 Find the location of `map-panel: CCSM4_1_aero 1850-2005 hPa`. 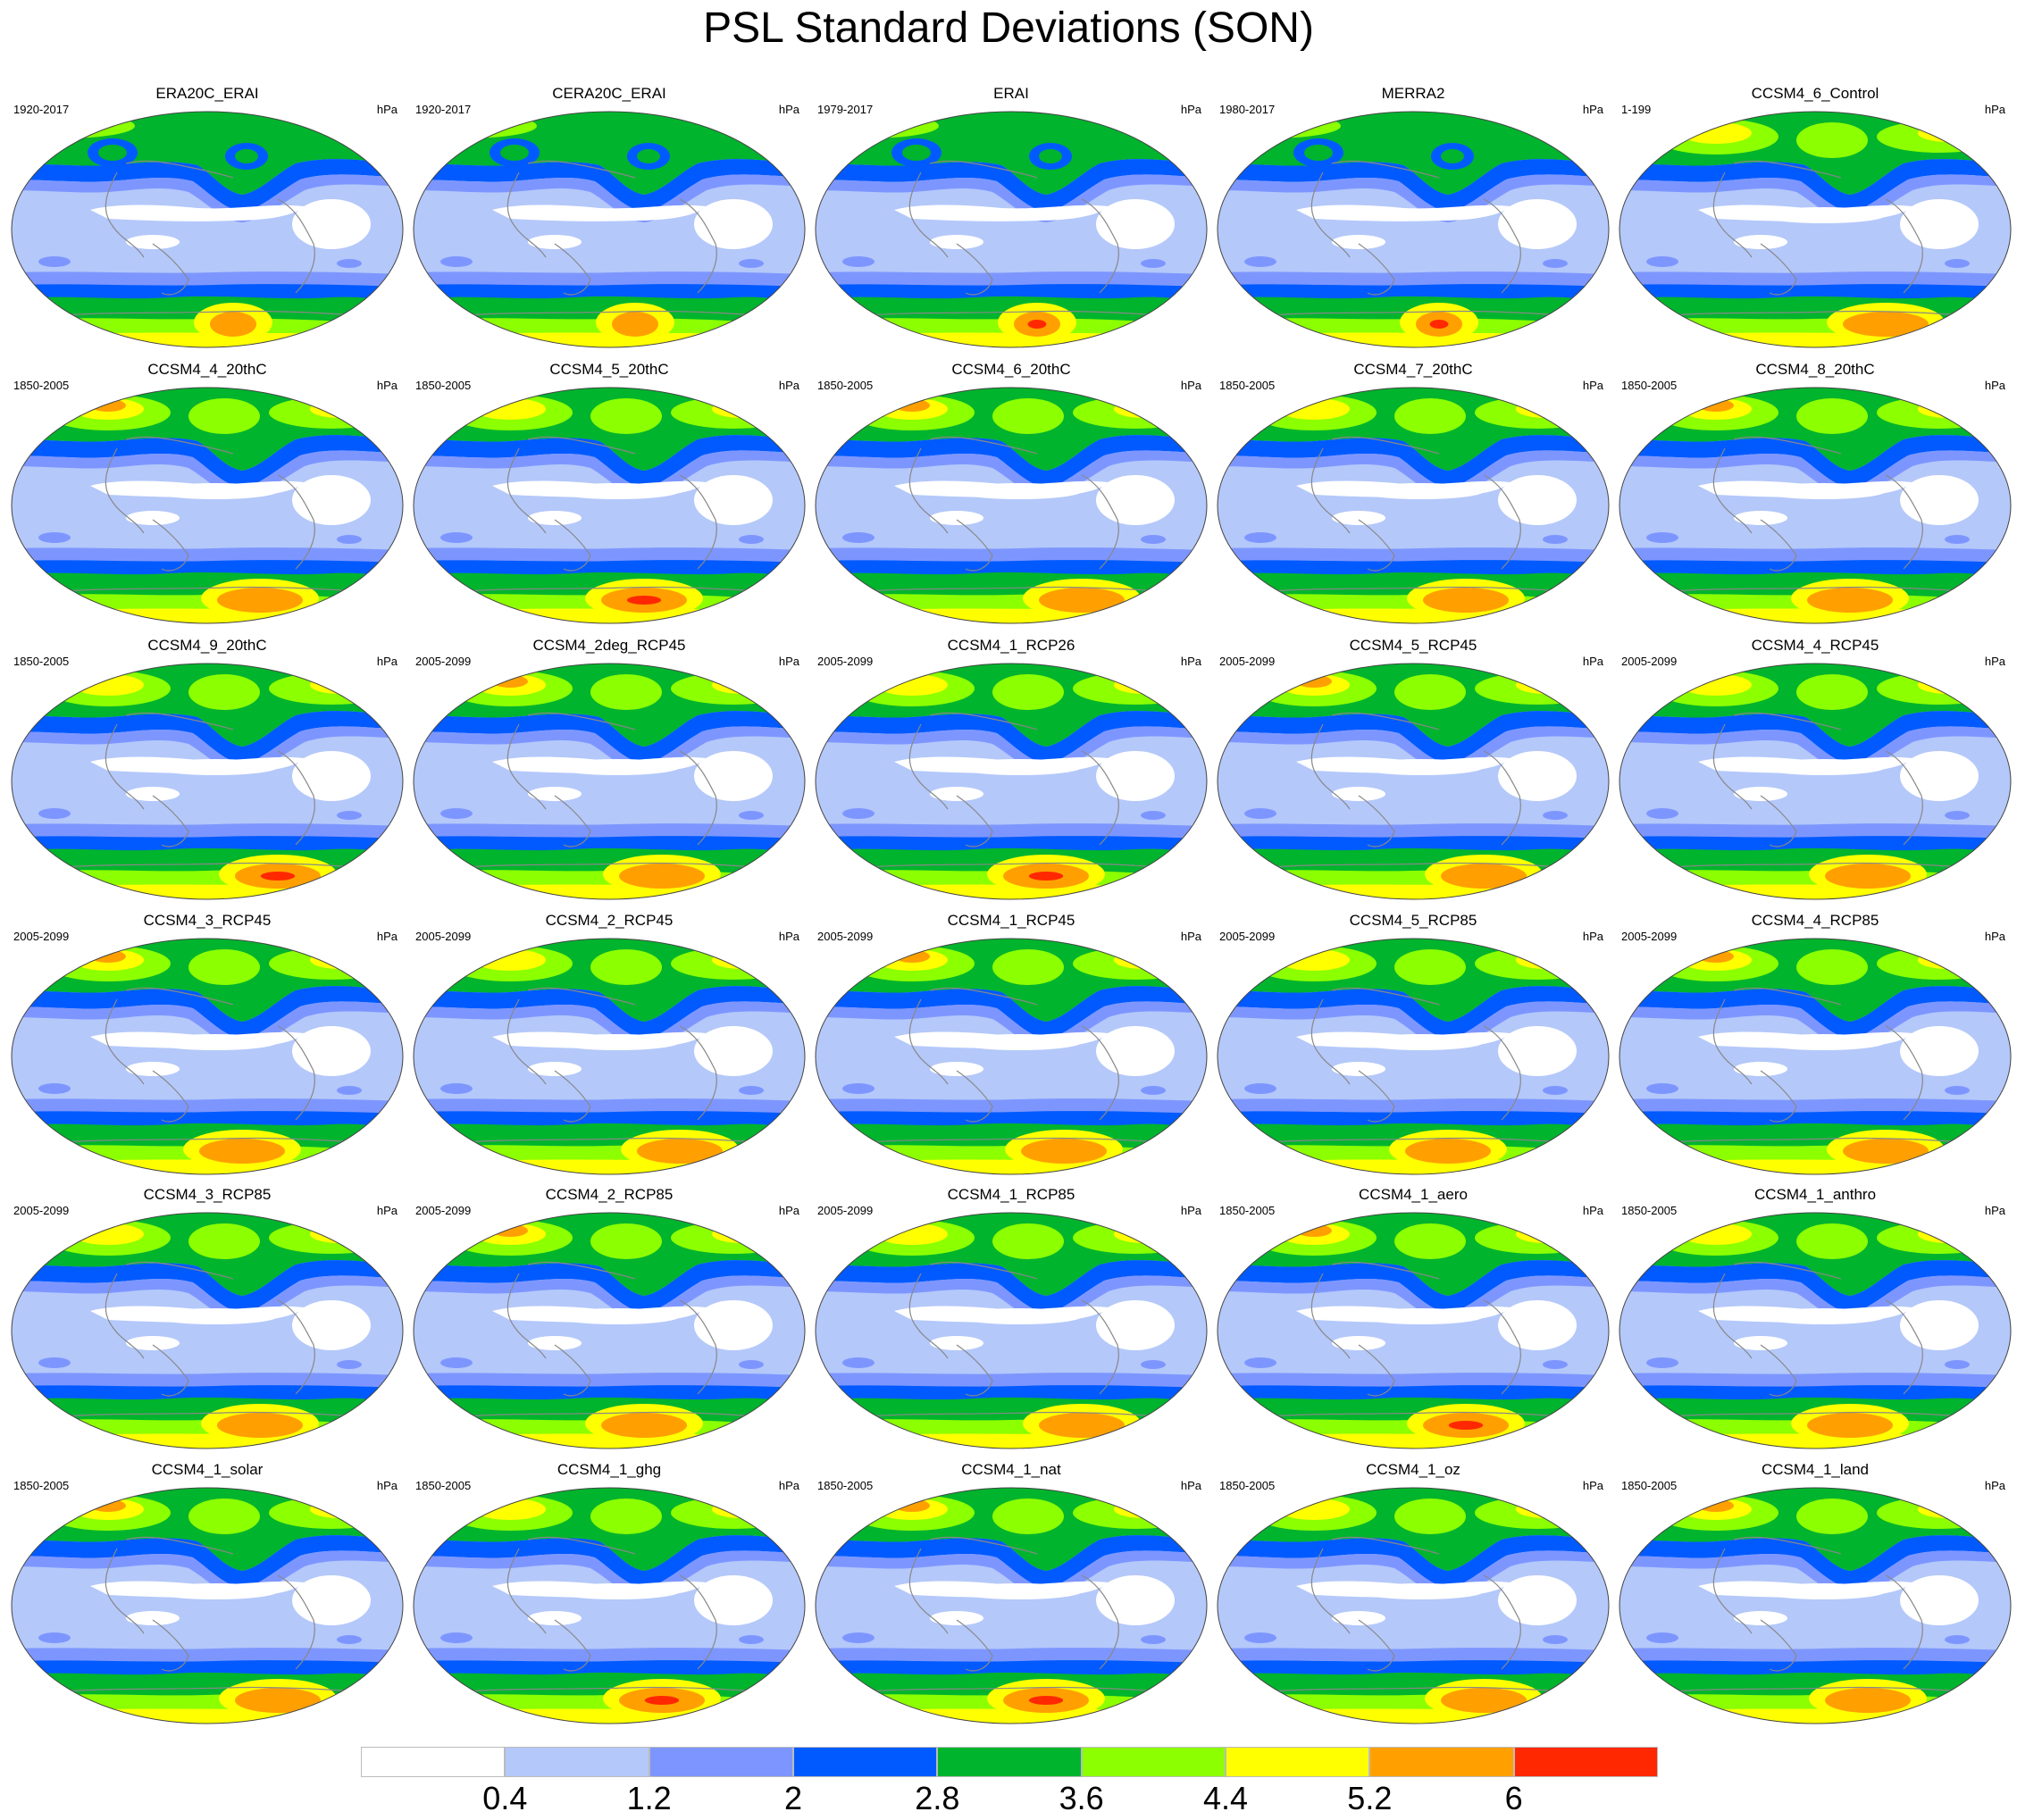

map-panel: CCSM4_1_aero 1850-2005 hPa is located at coordinates (1413, 1320).